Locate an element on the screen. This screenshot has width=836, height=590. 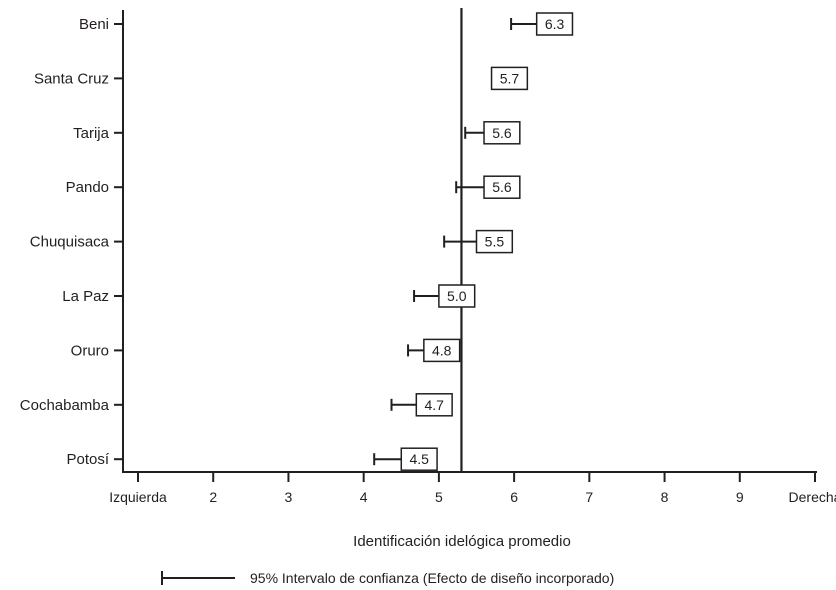
x-tick-label: 4 is located at coordinates (364, 497).